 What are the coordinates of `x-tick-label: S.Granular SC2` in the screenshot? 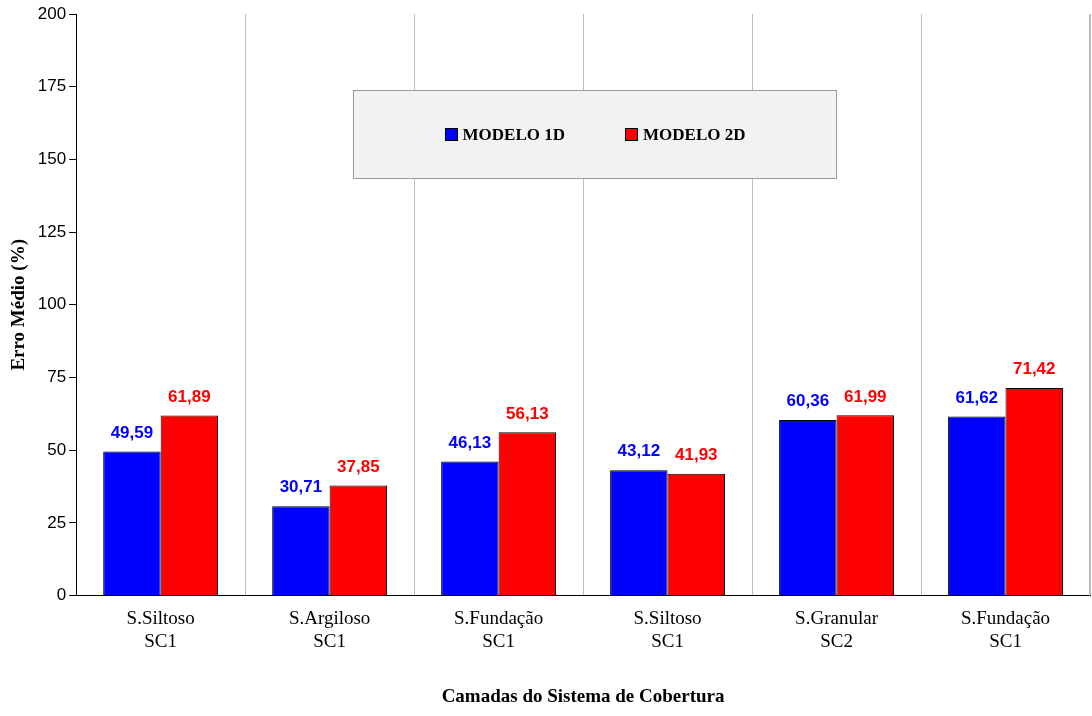 It's located at (837, 628).